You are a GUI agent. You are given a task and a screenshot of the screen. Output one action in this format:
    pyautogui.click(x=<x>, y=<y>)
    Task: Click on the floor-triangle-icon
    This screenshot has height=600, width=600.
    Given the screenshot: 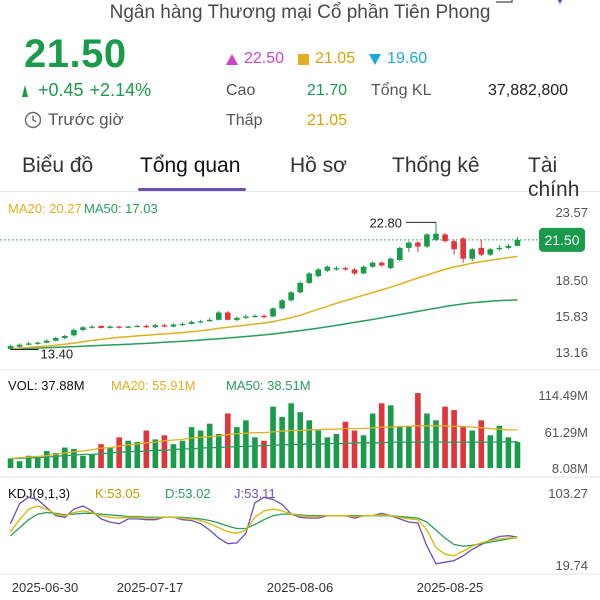 What is the action you would take?
    pyautogui.click(x=375, y=59)
    